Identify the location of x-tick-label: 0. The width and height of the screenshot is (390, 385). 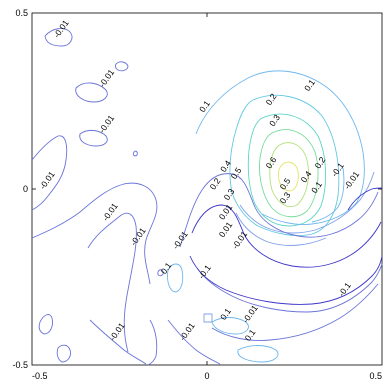
(206, 376).